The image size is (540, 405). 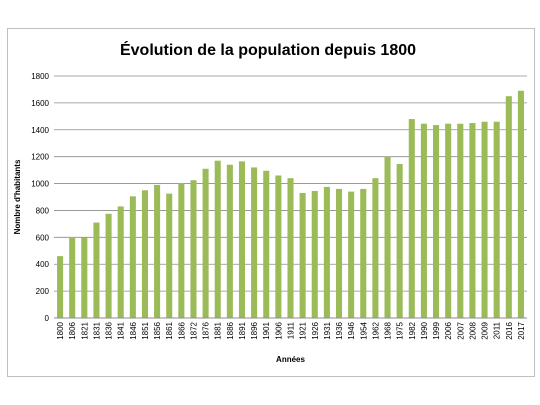 What do you see at coordinates (351, 254) in the screenshot?
I see `bar-1946` at bounding box center [351, 254].